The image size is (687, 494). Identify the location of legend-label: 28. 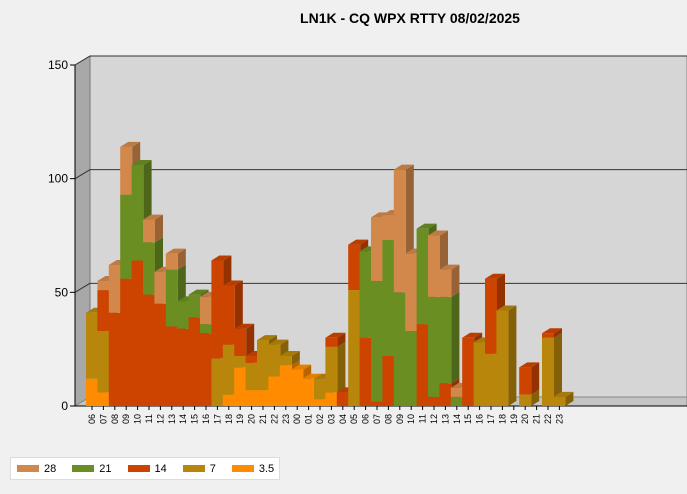
(50, 468).